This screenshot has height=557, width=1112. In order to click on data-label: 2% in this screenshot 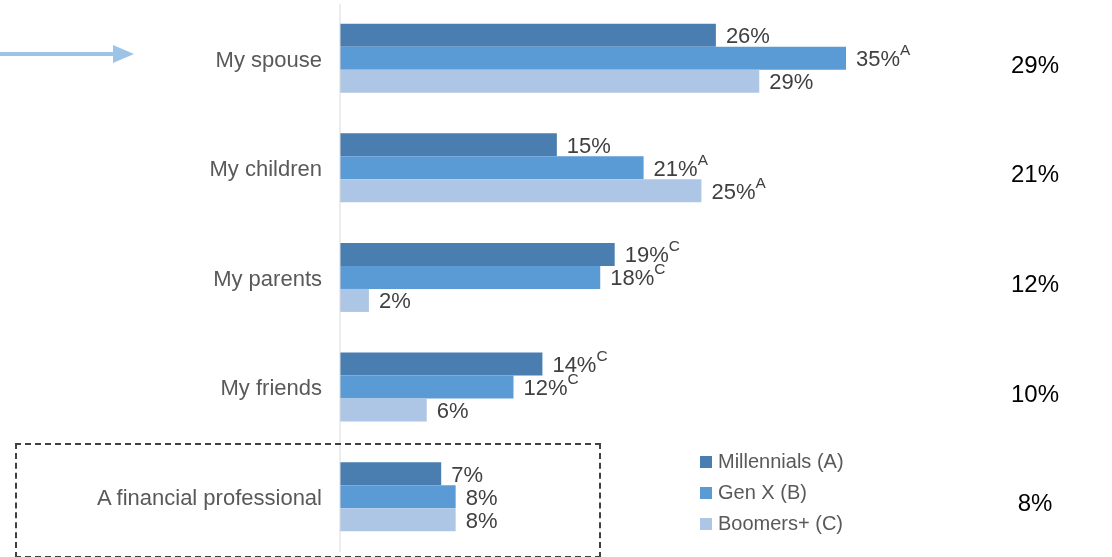, I will do `click(394, 300)`.